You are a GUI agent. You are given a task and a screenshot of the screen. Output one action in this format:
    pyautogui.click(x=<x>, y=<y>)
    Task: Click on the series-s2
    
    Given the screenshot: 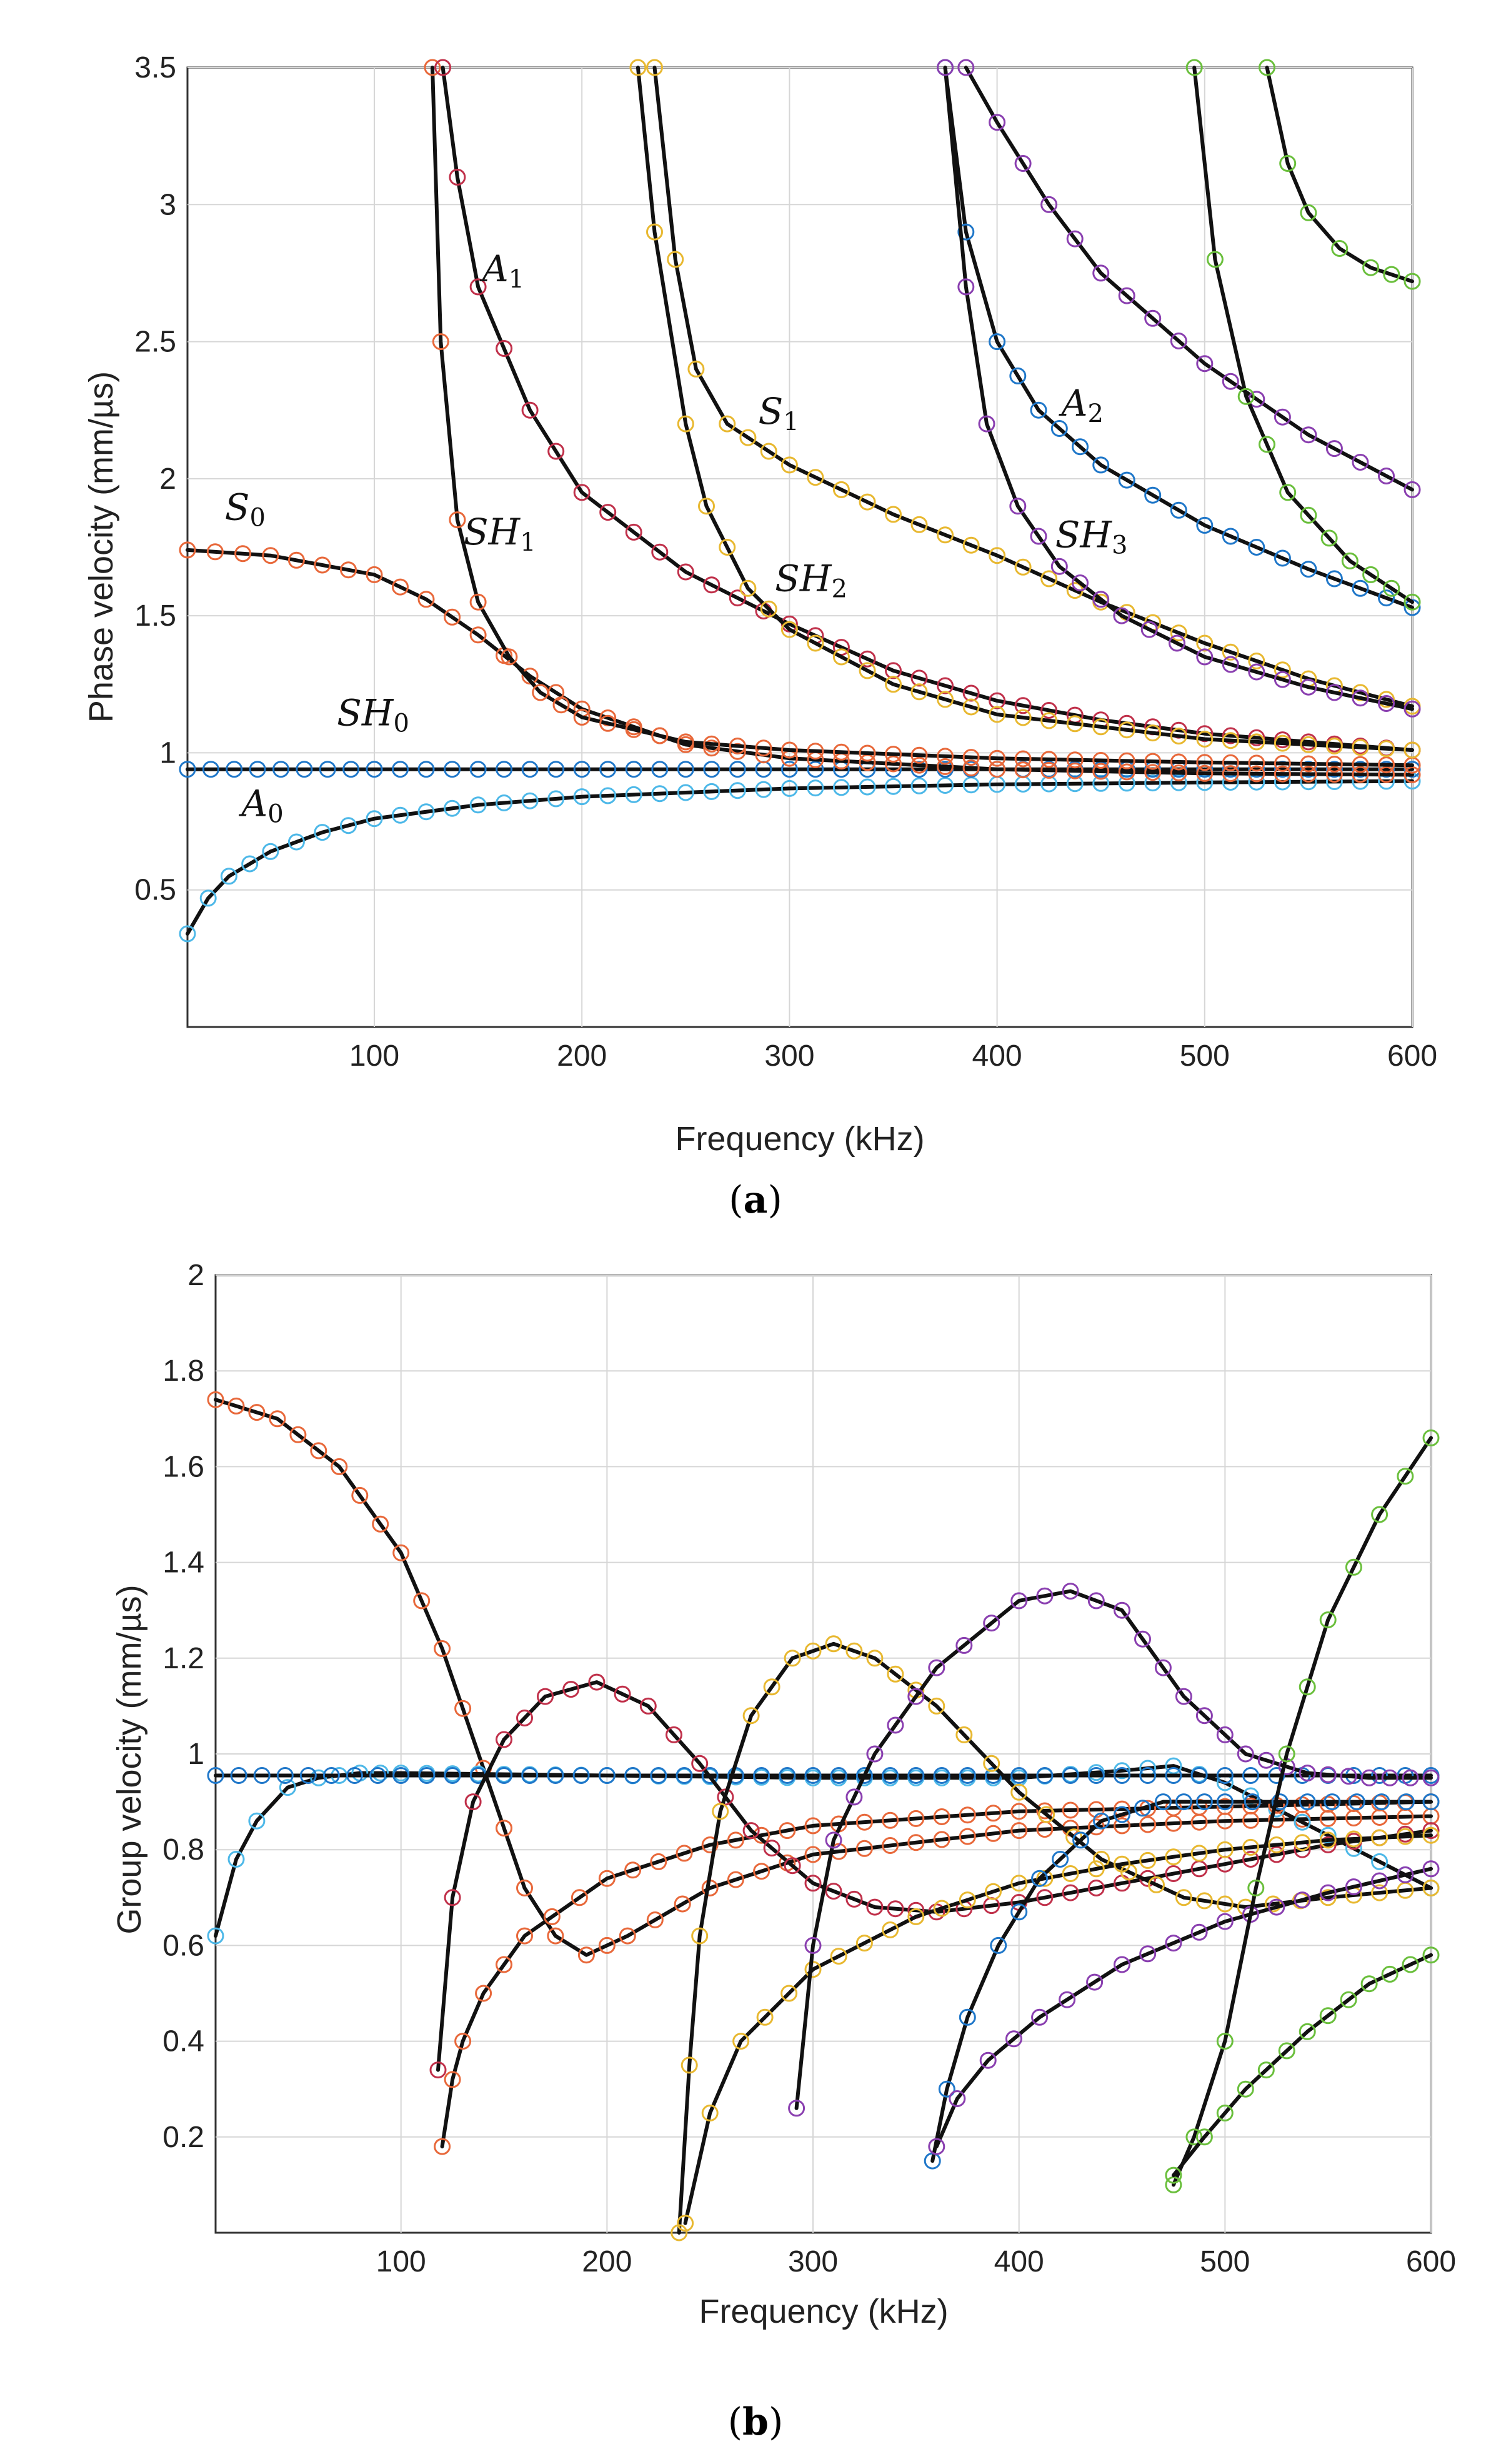 What is the action you would take?
    pyautogui.click(x=1340, y=174)
    